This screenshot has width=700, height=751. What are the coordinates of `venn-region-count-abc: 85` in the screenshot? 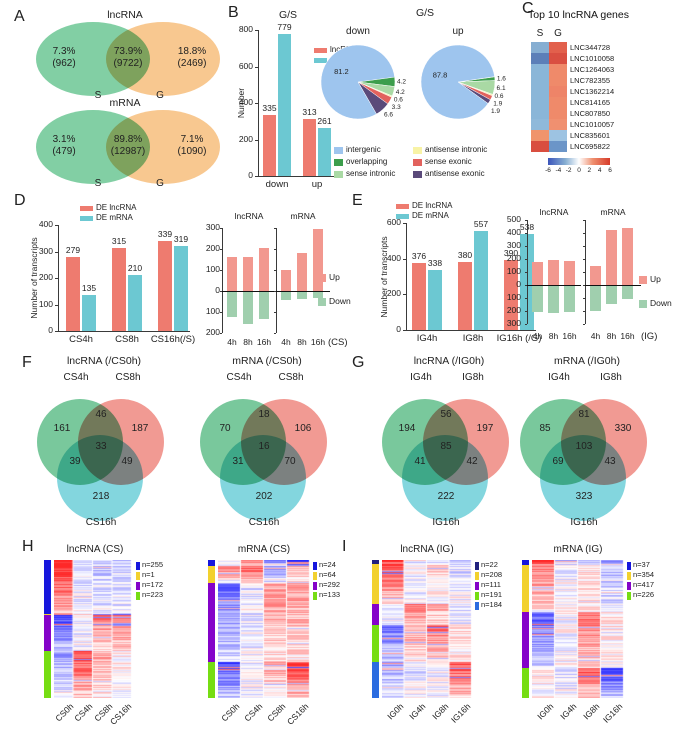 It's located at (446, 446).